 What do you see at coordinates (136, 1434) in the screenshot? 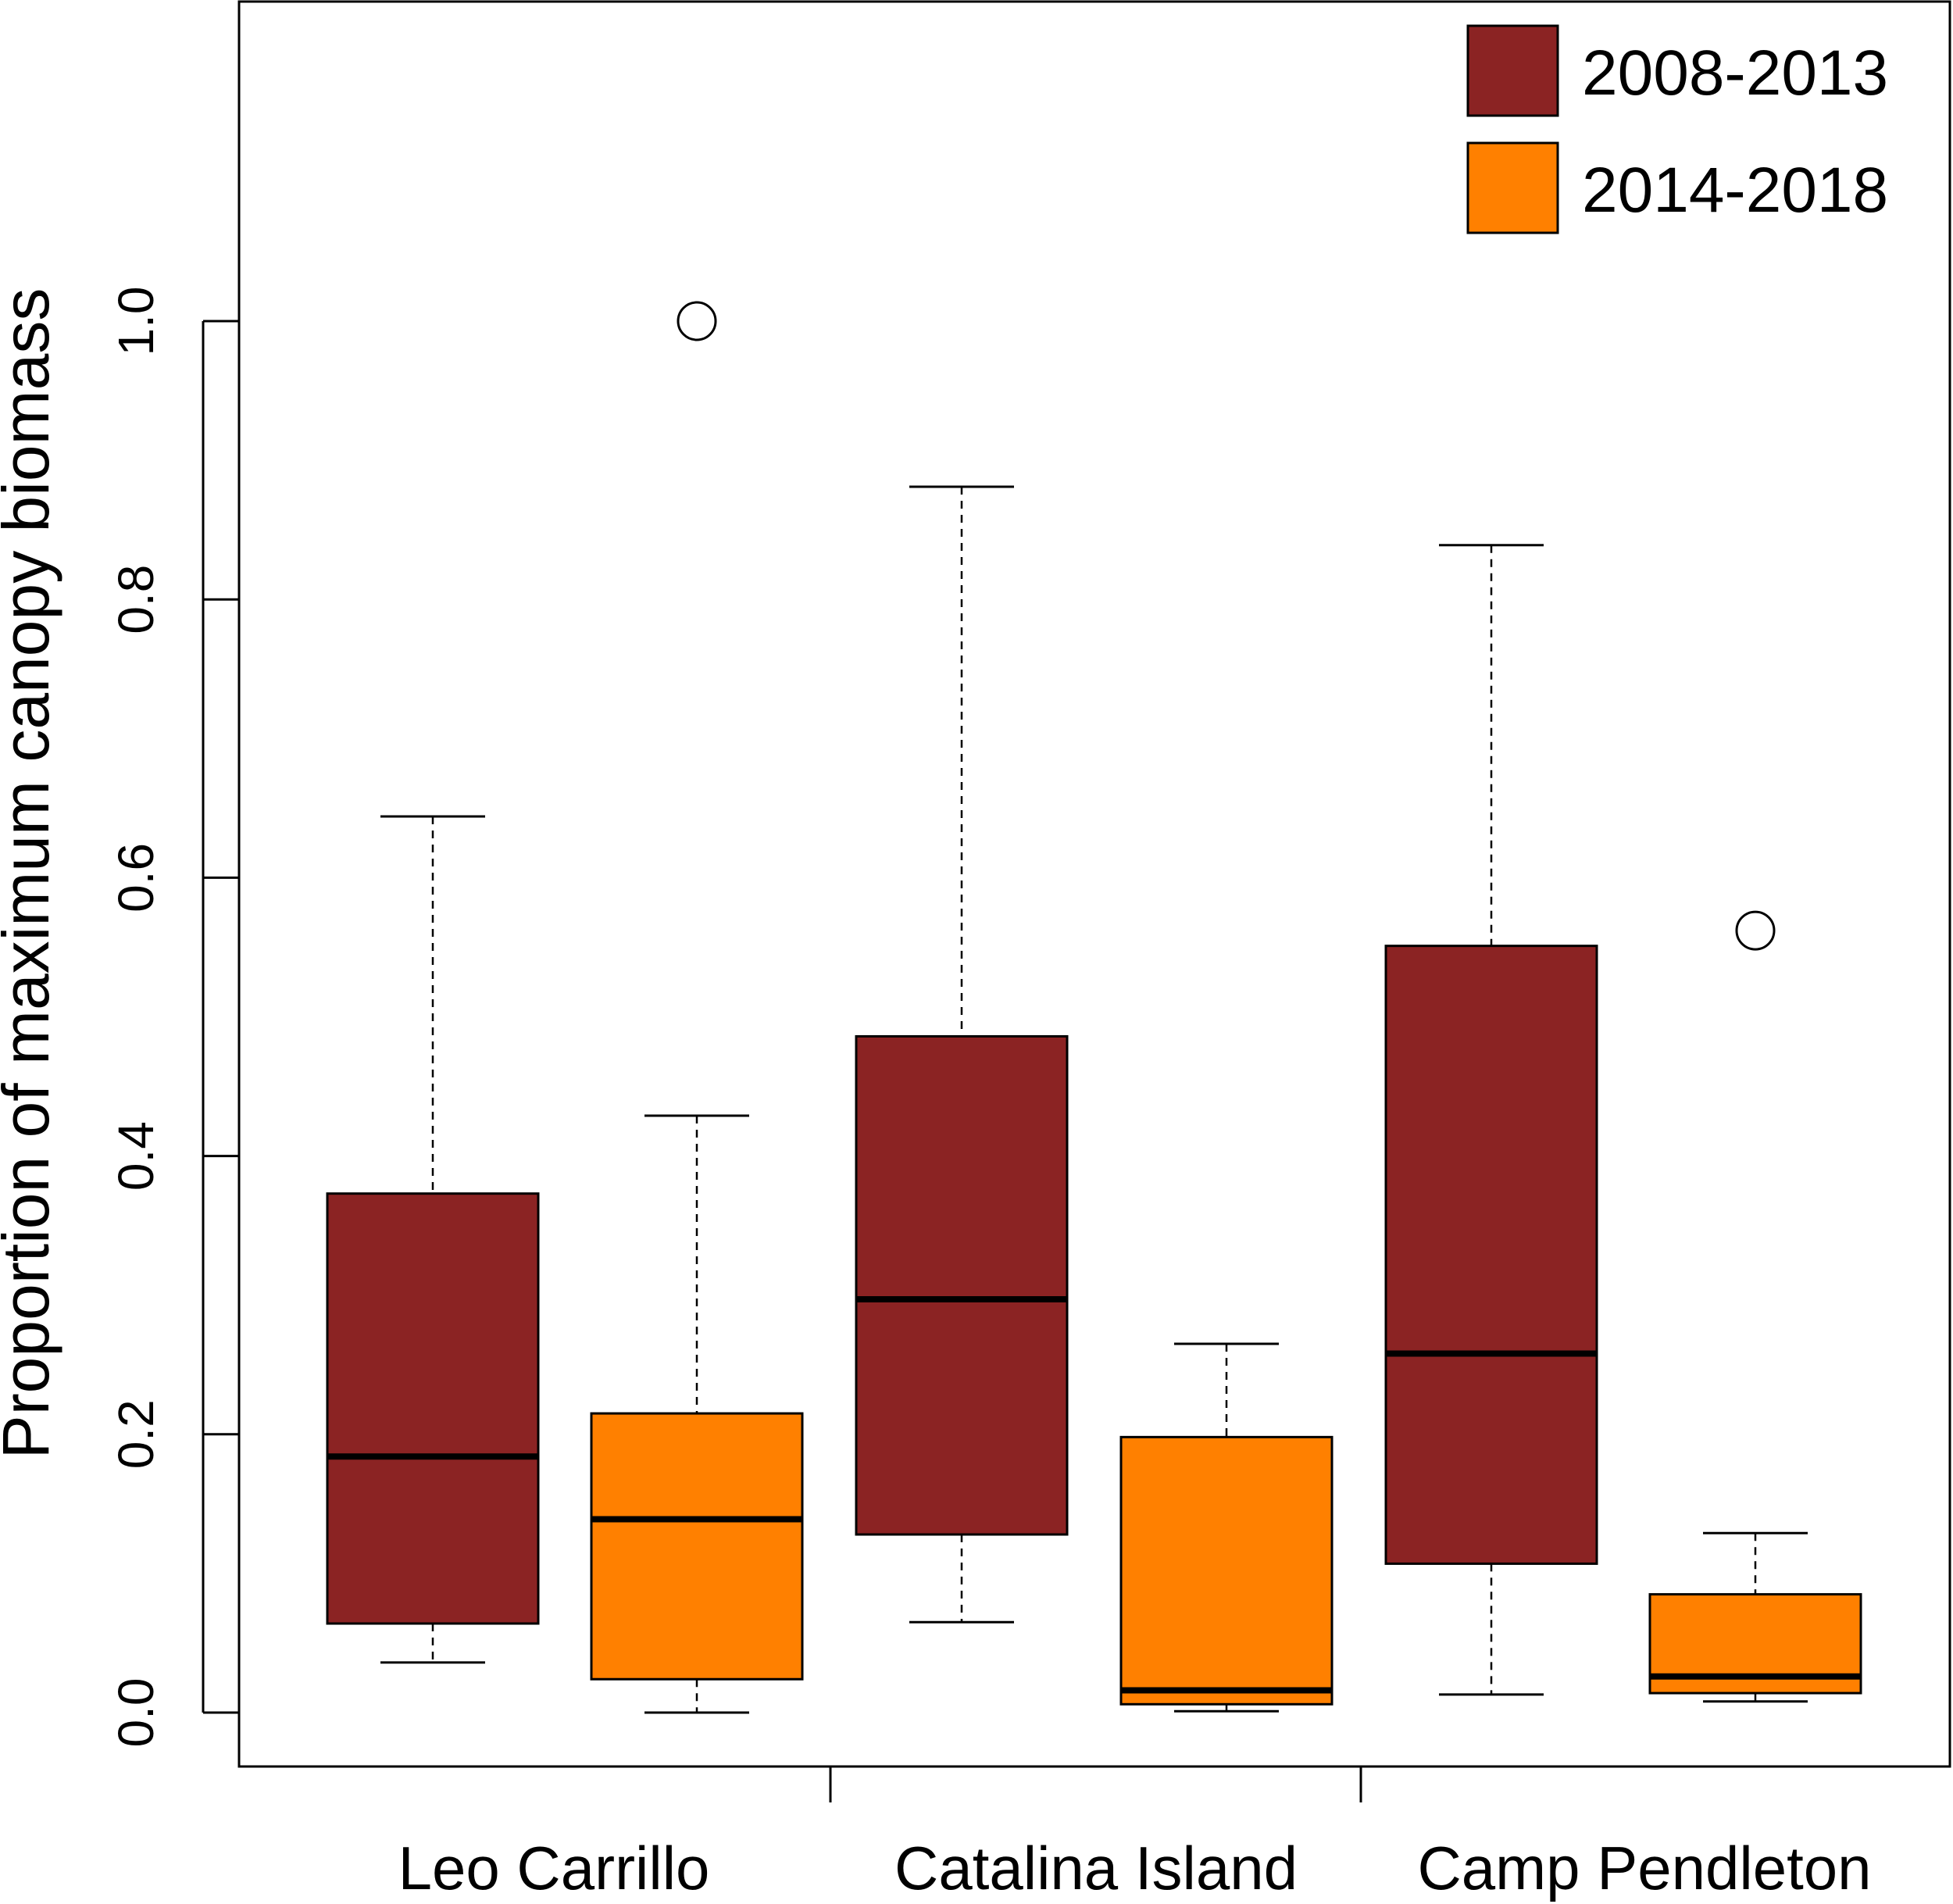
I see `y-tick-label: 0.2` at bounding box center [136, 1434].